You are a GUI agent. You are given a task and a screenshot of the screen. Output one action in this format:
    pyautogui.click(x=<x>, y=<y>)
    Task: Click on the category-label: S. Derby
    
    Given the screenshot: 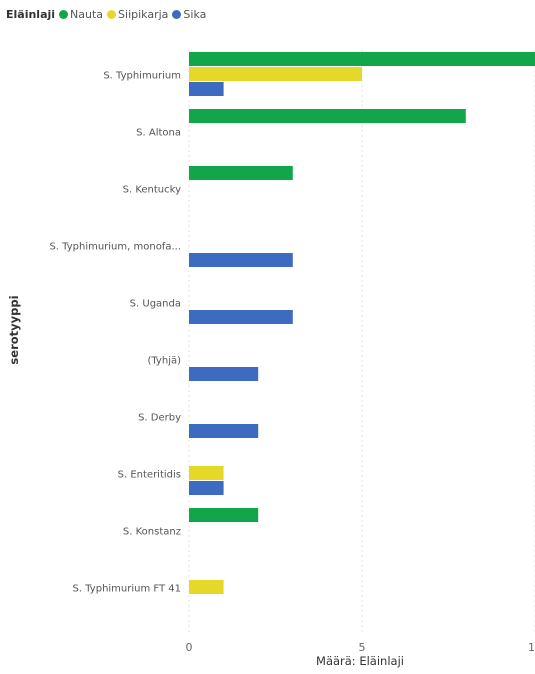 What is the action you would take?
    pyautogui.click(x=159, y=418)
    